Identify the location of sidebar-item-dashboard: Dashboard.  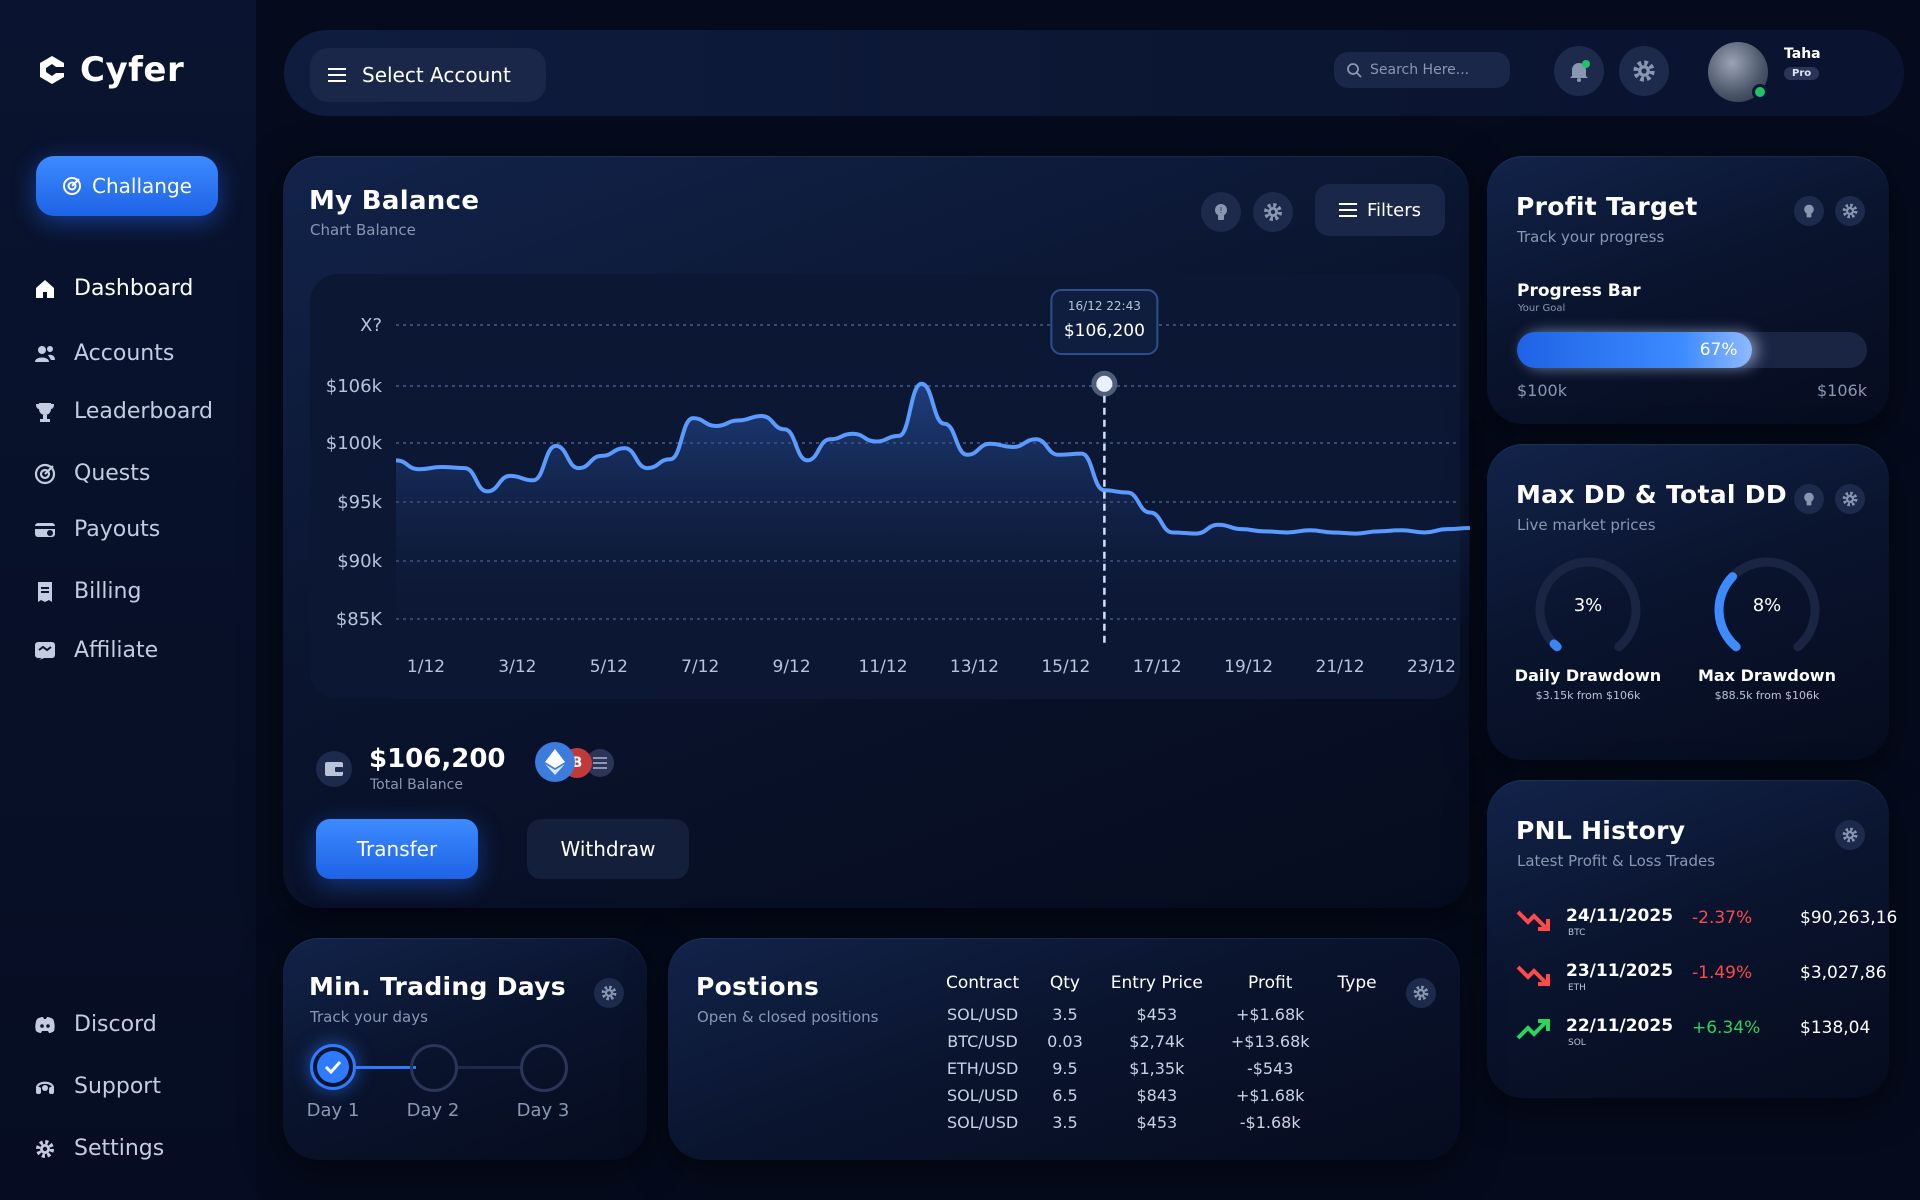
(113, 288).